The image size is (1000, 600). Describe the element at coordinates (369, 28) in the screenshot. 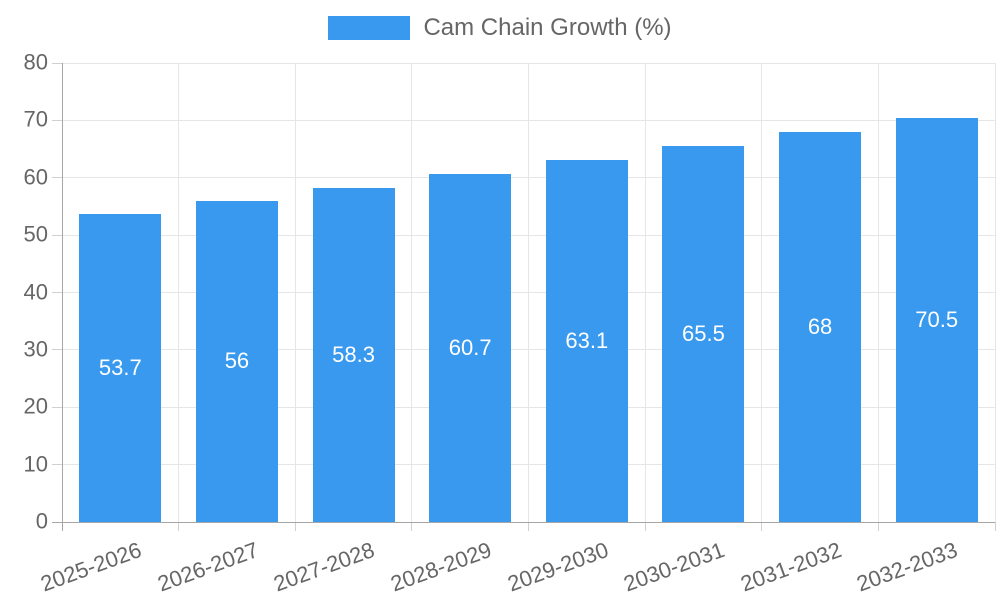

I see `legend-swatch` at that location.